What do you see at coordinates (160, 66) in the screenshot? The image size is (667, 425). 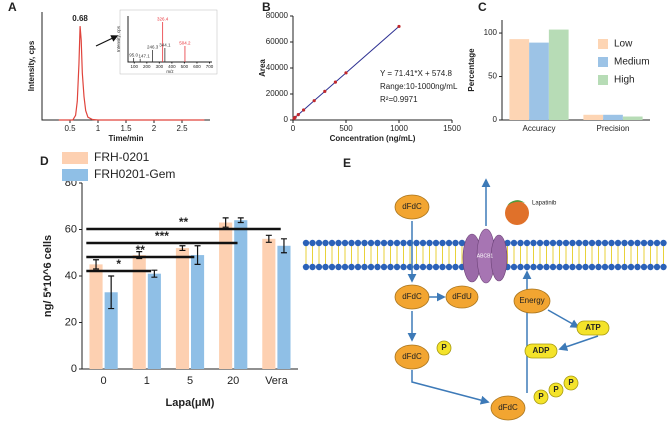 I see `x-tick-label: 300` at bounding box center [160, 66].